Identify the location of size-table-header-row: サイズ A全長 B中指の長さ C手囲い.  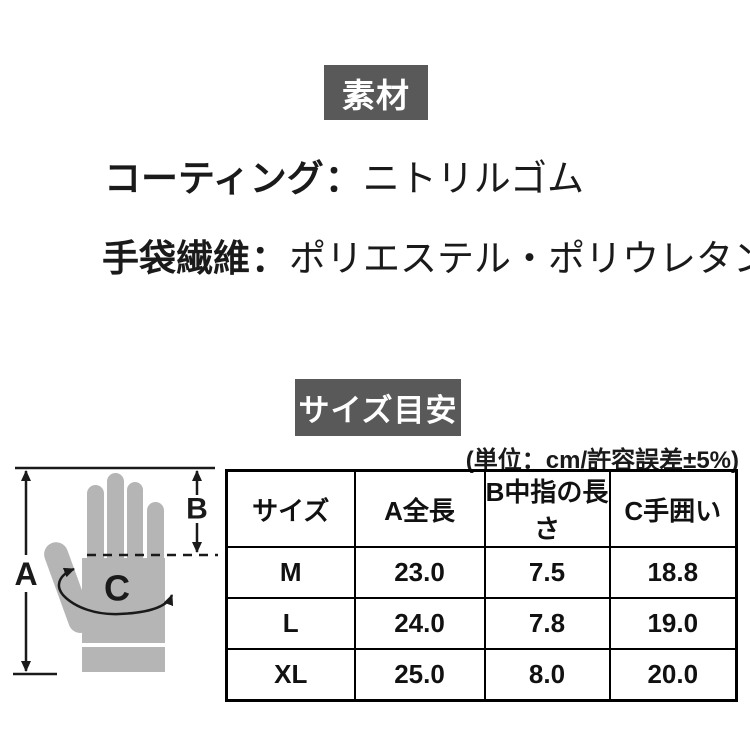
(481, 508).